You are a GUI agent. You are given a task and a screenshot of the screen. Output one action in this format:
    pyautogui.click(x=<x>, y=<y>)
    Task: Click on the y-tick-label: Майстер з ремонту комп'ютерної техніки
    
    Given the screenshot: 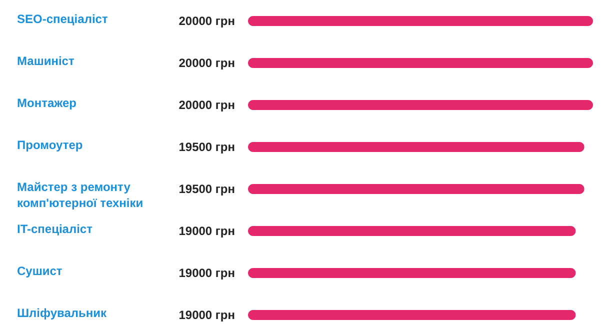 What is the action you would take?
    pyautogui.click(x=80, y=195)
    